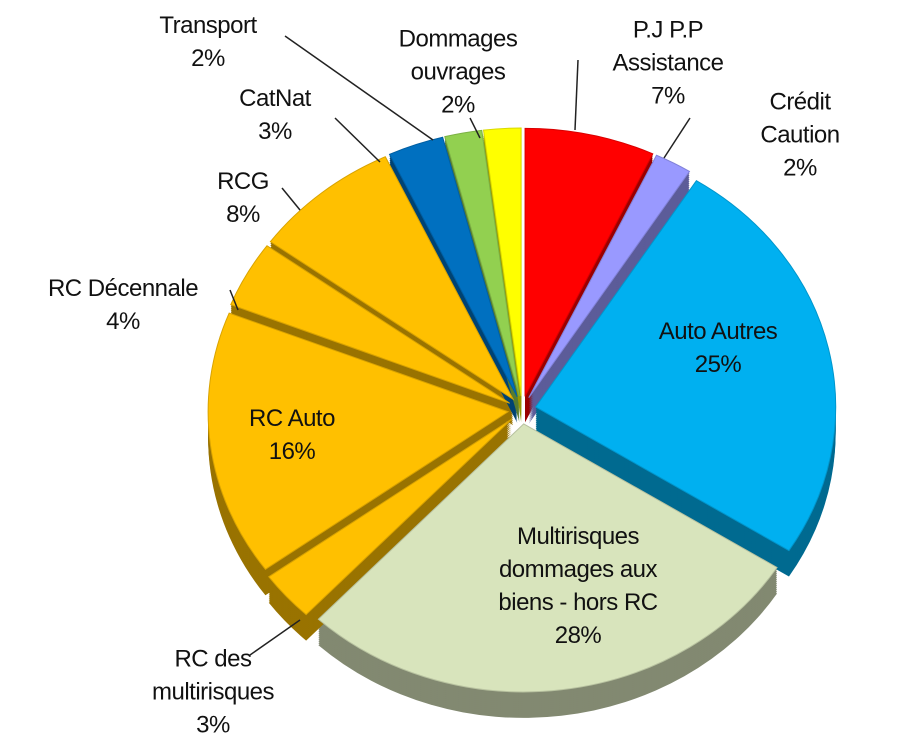 The height and width of the screenshot is (744, 908). Describe the element at coordinates (275, 98) in the screenshot. I see `category-label: CatNat` at that location.